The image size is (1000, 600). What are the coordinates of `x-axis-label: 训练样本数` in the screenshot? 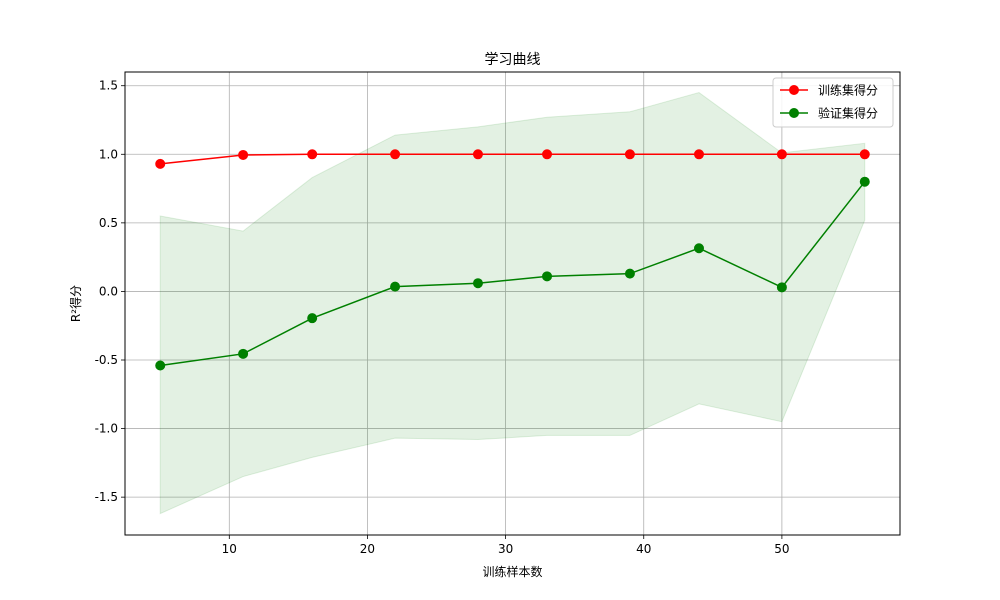 It's located at (512, 571).